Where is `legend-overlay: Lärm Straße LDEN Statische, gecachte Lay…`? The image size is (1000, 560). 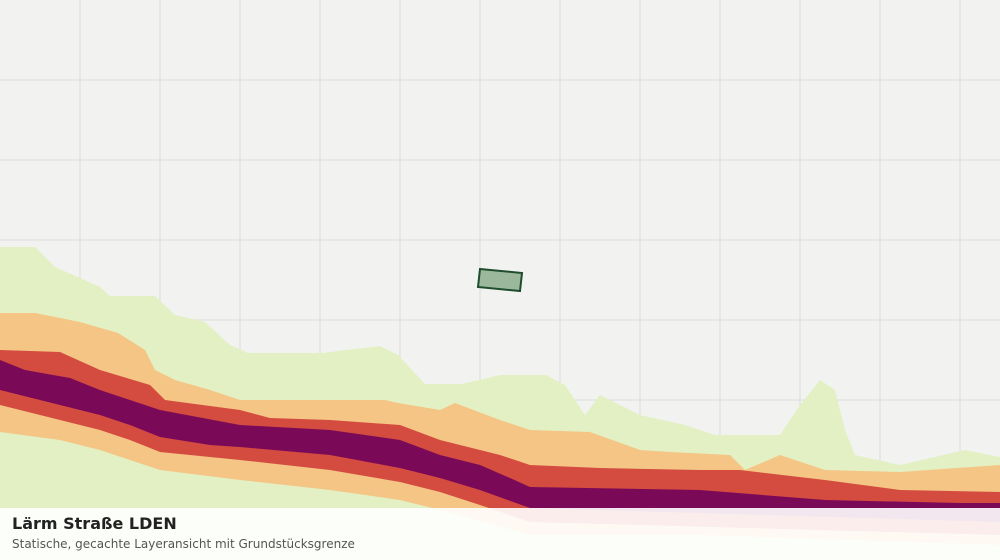
legend-overlay: Lärm Straße LDEN Statische, gecachte Lay… is located at coordinates (500, 534).